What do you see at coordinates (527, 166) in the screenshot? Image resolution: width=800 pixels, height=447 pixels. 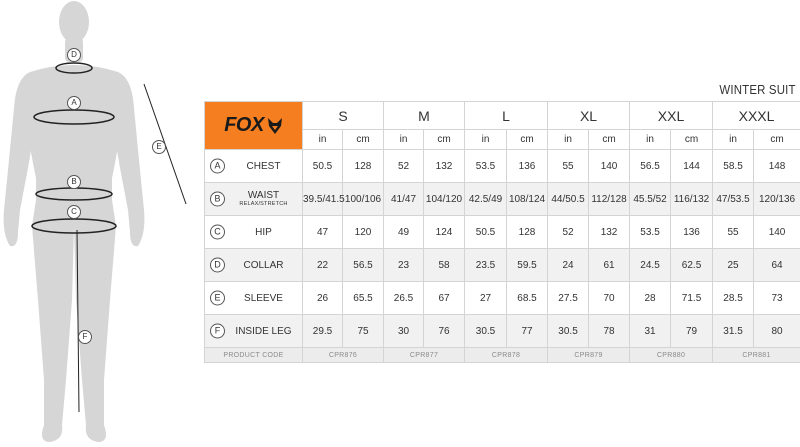 I see `measurement-value: 136` at bounding box center [527, 166].